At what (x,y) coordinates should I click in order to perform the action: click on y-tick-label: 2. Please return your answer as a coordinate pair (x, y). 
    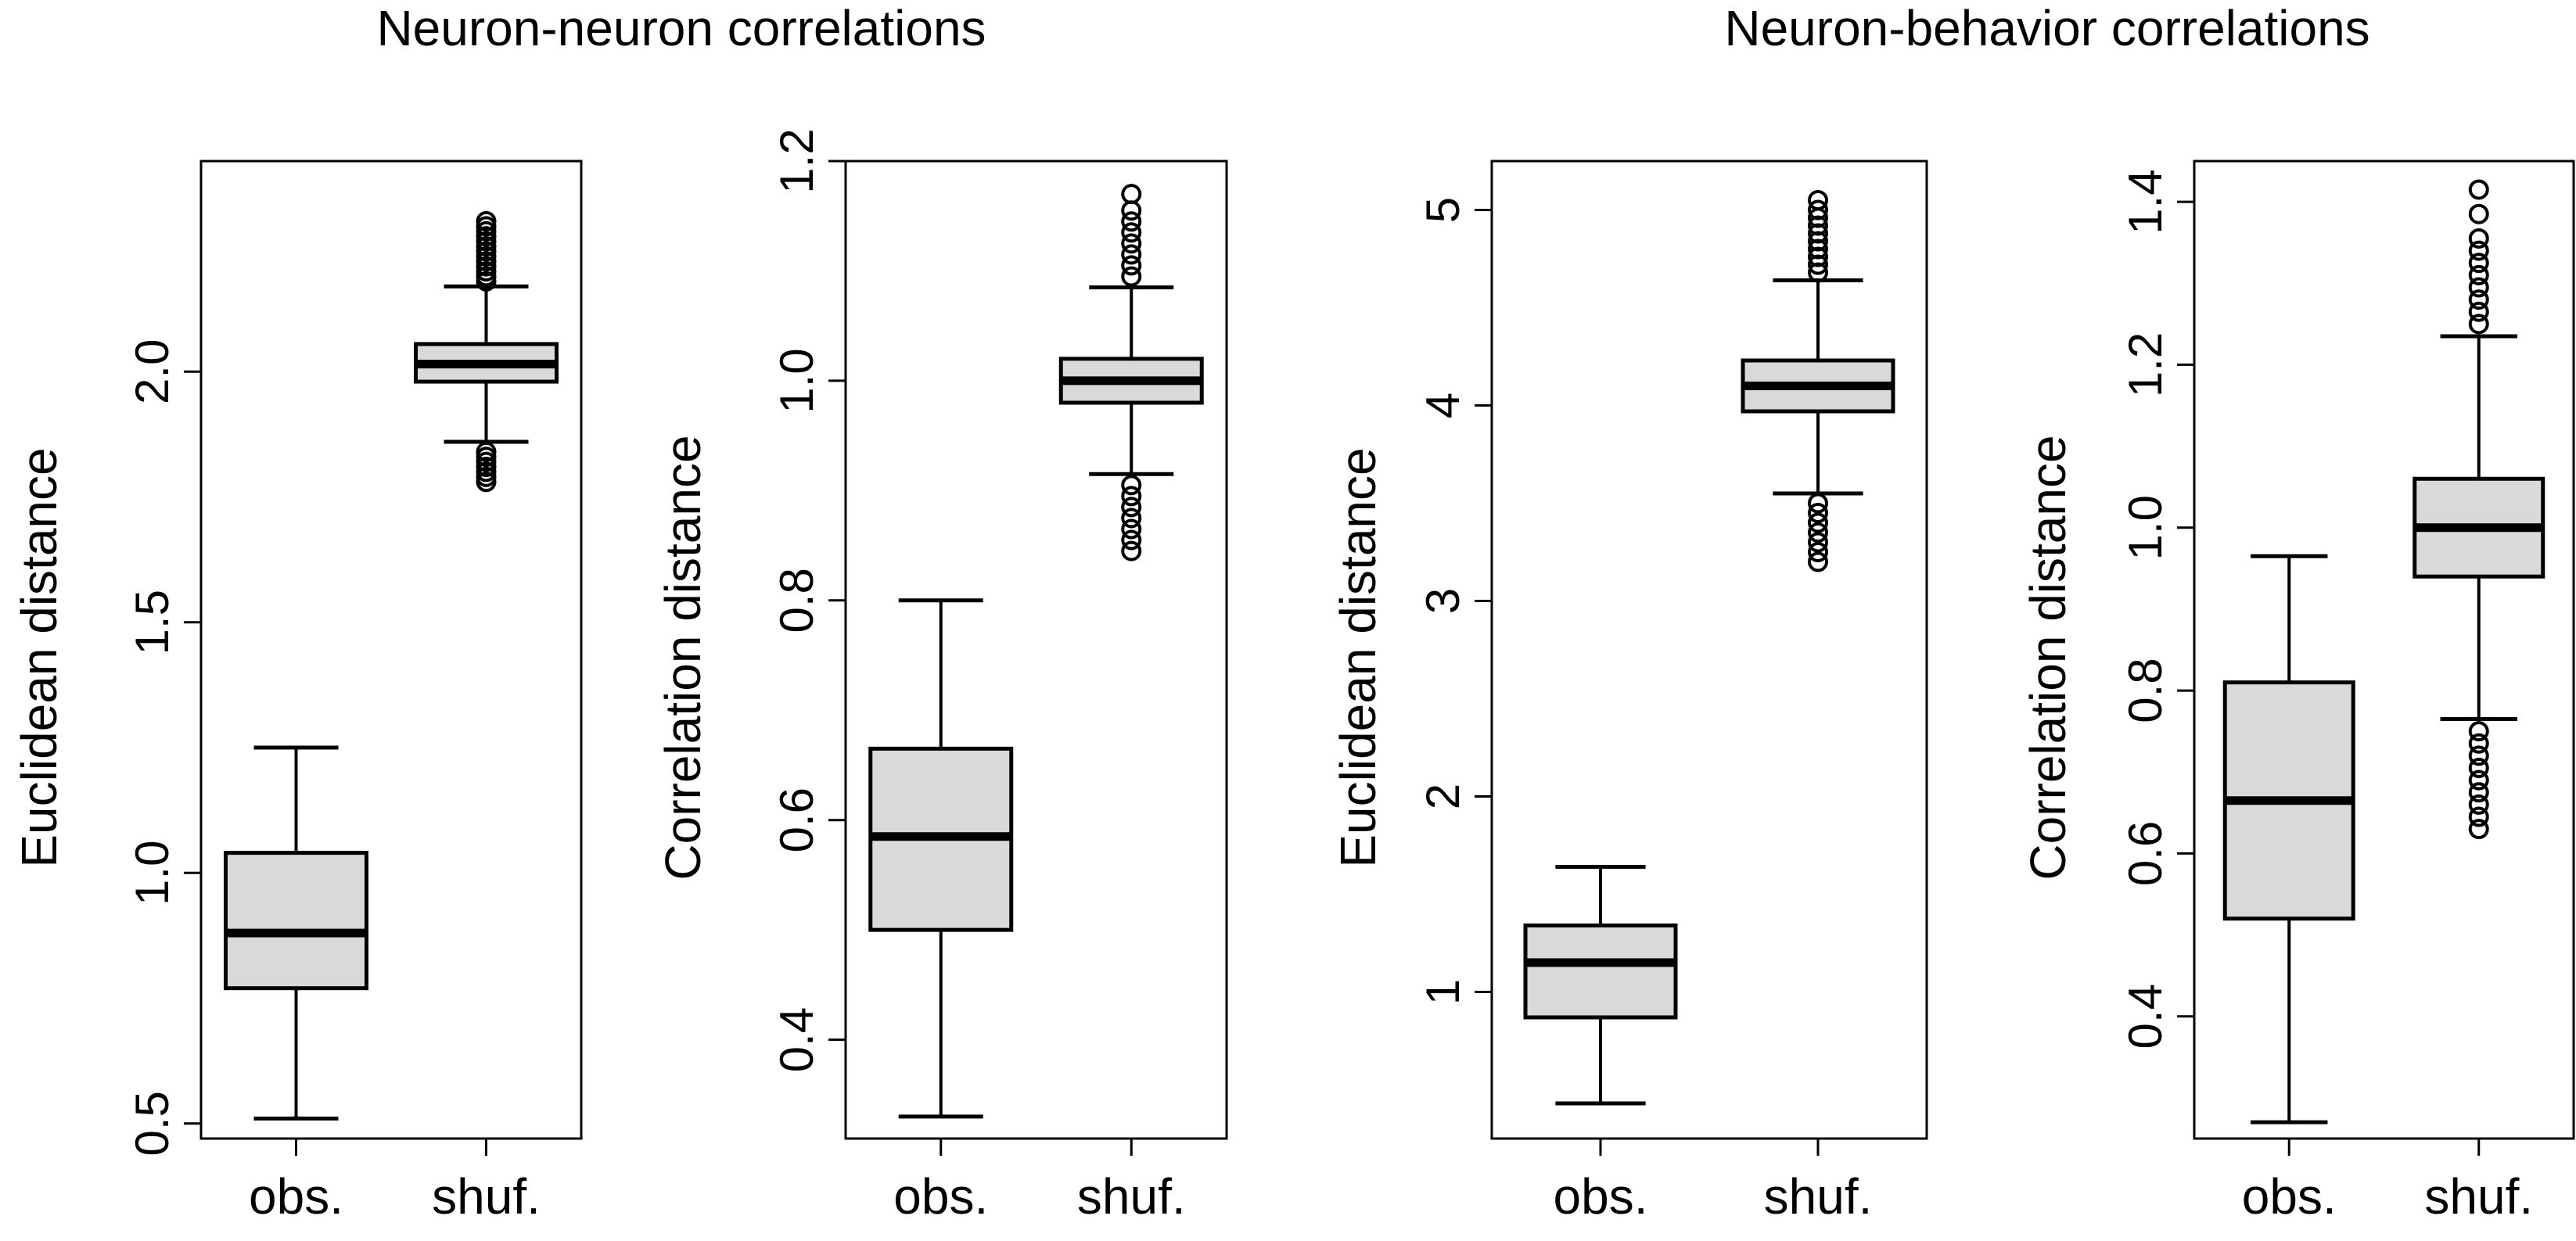
    Looking at the image, I should click on (1443, 796).